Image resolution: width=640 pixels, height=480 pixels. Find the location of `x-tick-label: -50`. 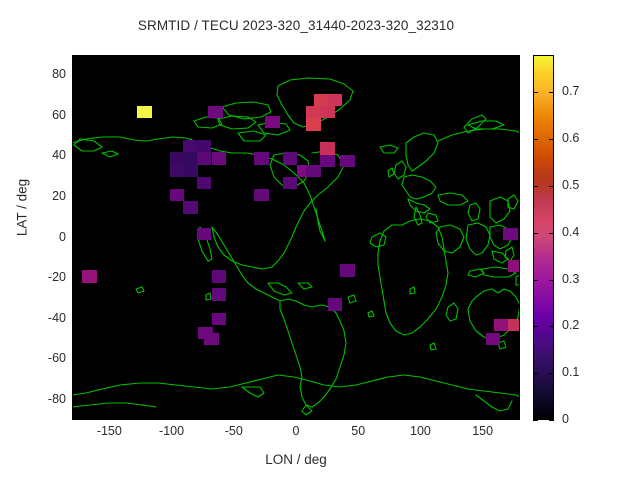

x-tick-label: -50 is located at coordinates (233, 431).